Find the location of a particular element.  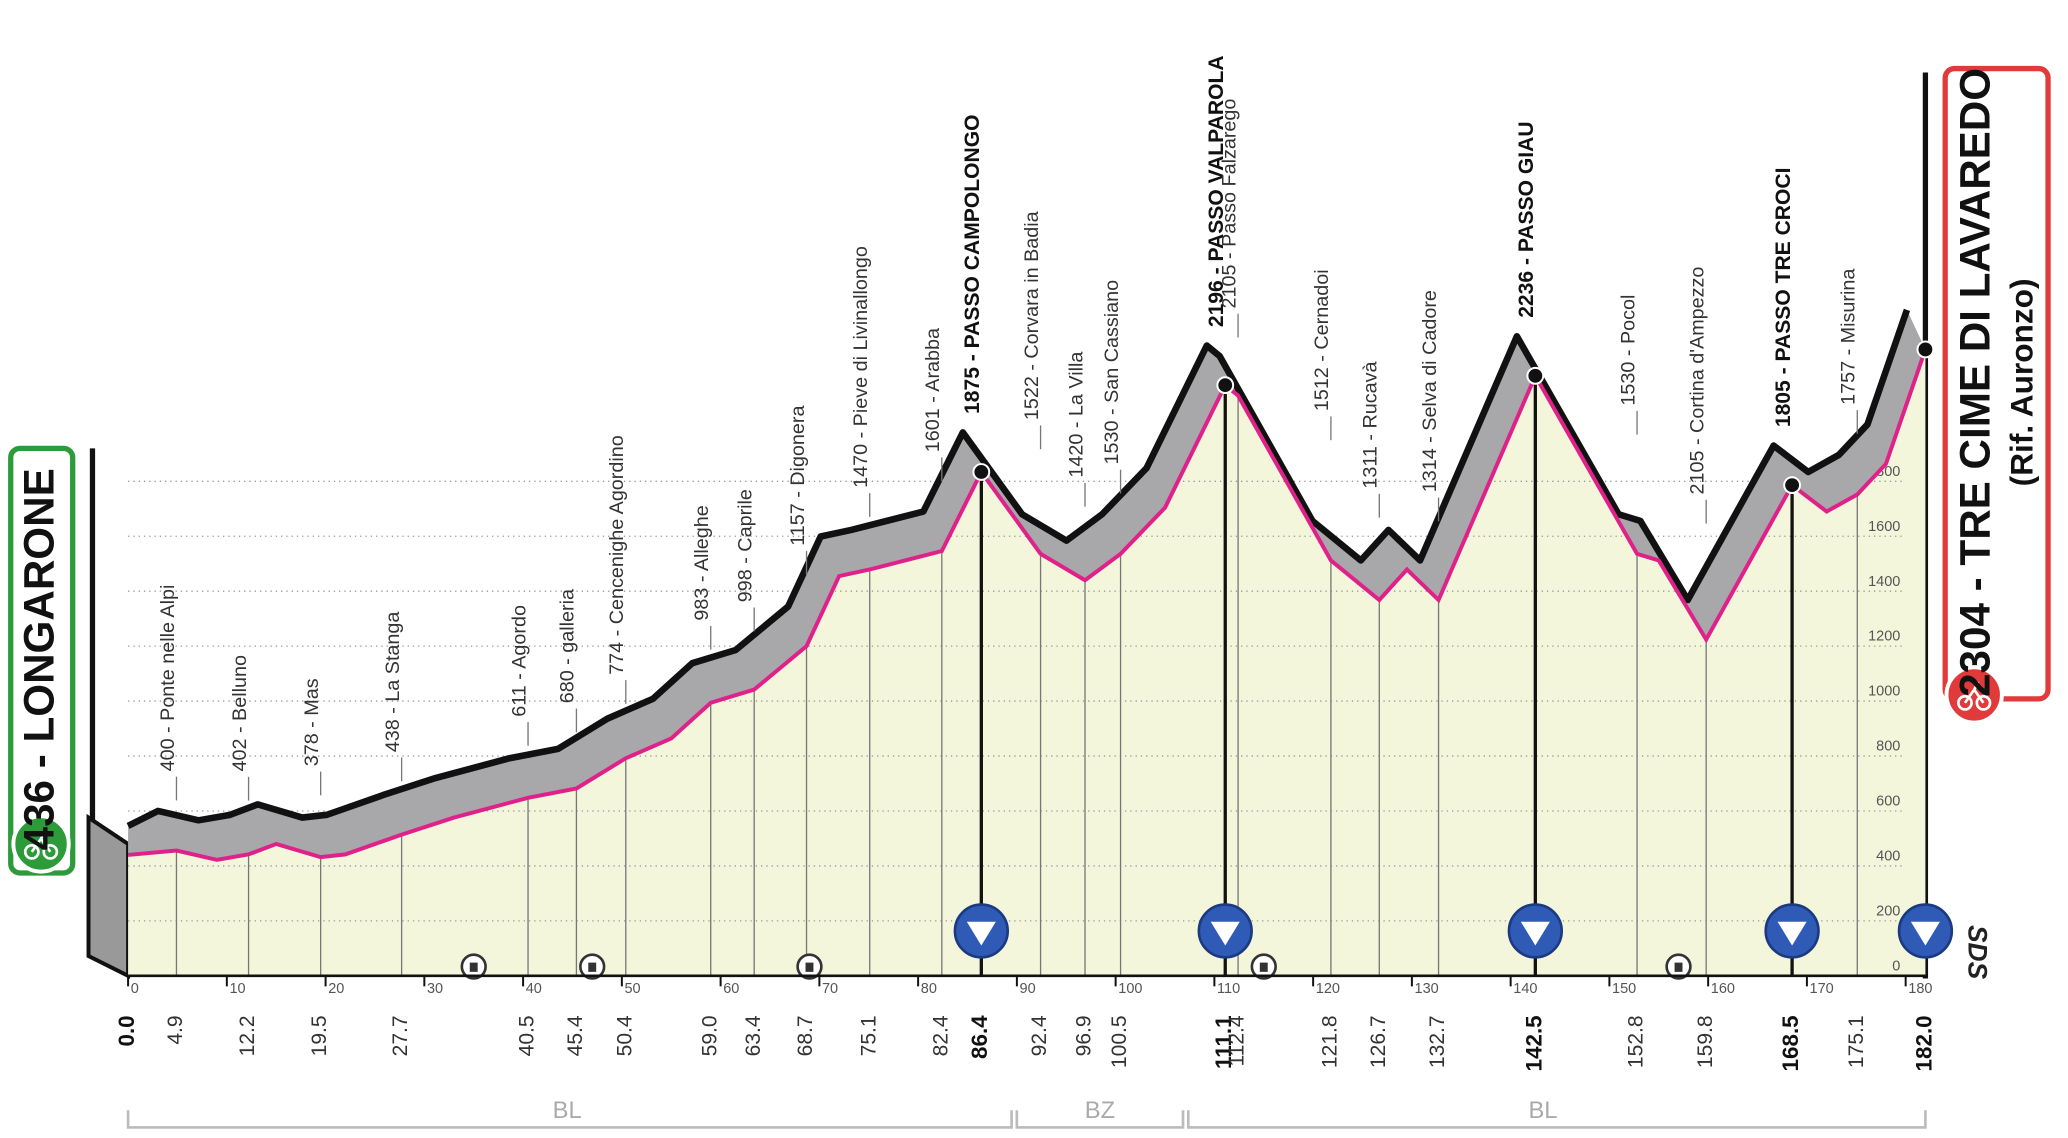

y-tick-label: 1200 is located at coordinates (1884, 637).